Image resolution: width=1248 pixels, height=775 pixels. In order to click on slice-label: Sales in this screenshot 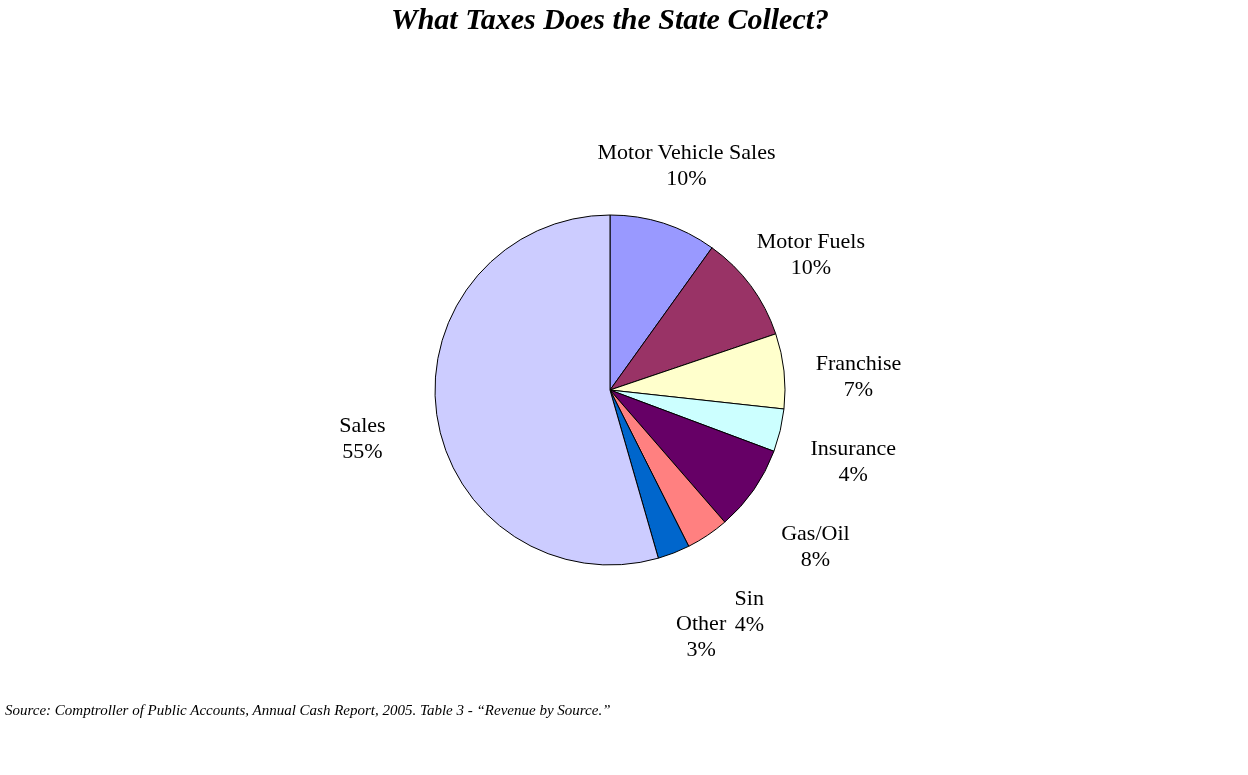, I will do `click(362, 424)`.